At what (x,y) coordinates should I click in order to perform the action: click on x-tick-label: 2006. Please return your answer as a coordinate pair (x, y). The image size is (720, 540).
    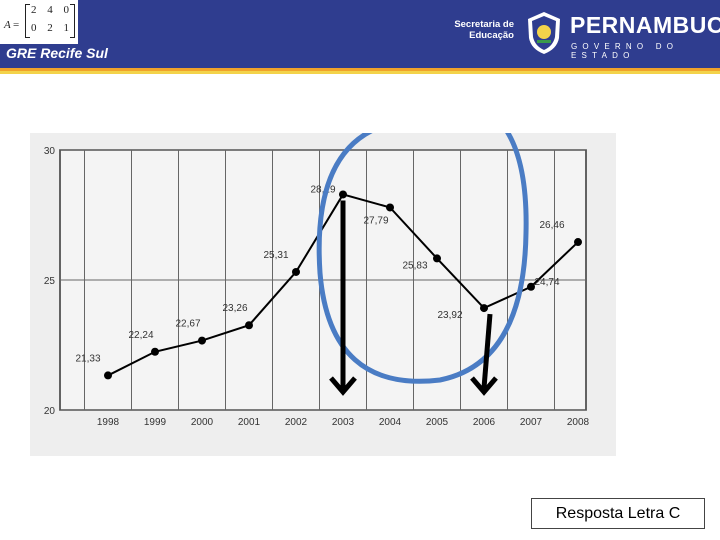
    Looking at the image, I should click on (484, 422).